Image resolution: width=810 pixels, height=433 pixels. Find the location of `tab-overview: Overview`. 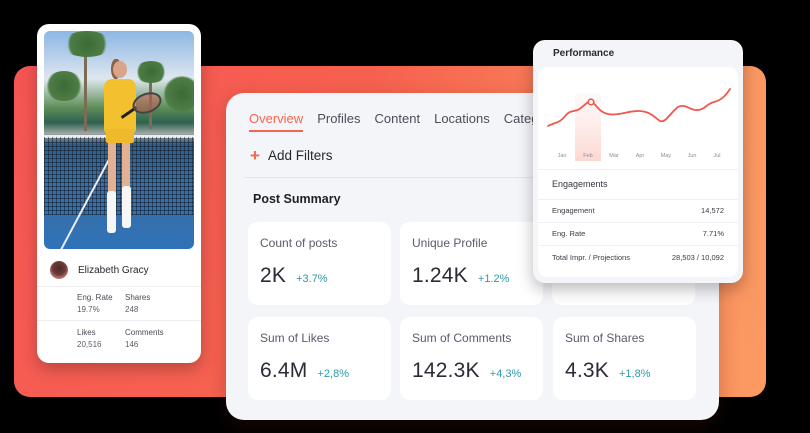

tab-overview: Overview is located at coordinates (276, 121).